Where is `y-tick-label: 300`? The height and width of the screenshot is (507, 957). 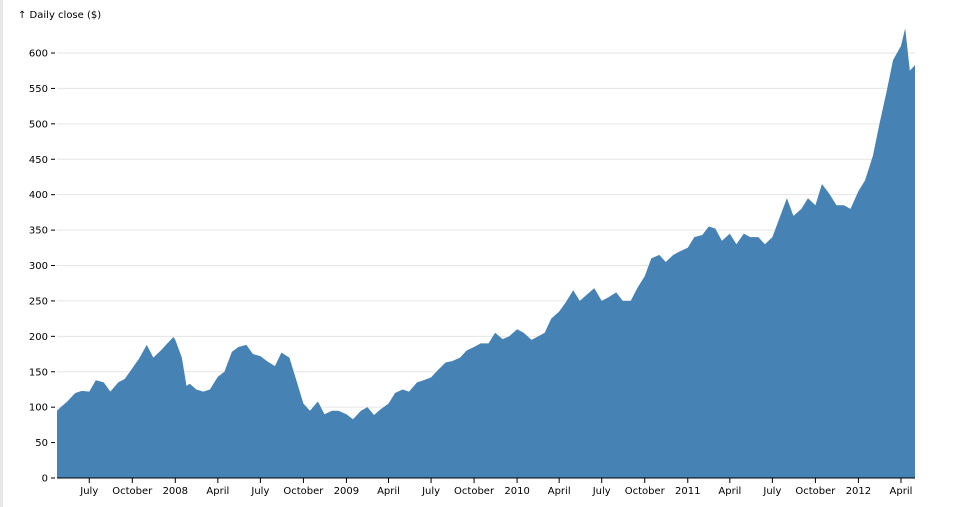 y-tick-label: 300 is located at coordinates (38, 266).